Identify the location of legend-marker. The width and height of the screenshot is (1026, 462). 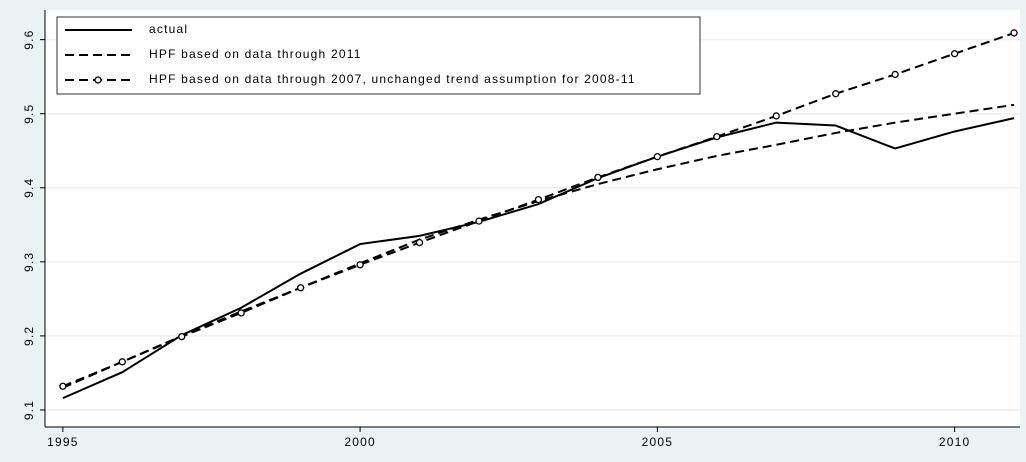
(98, 80).